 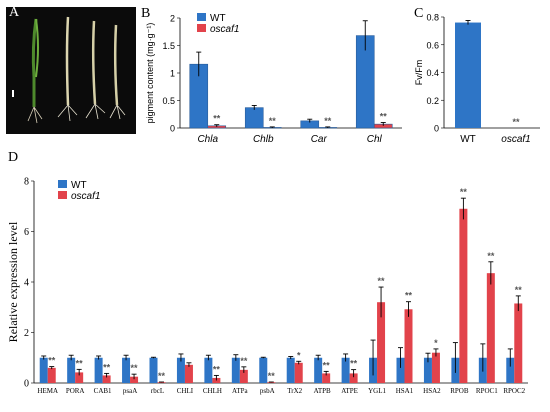 What do you see at coordinates (353, 378) in the screenshot?
I see `bar-oscaf1-atpe` at bounding box center [353, 378].